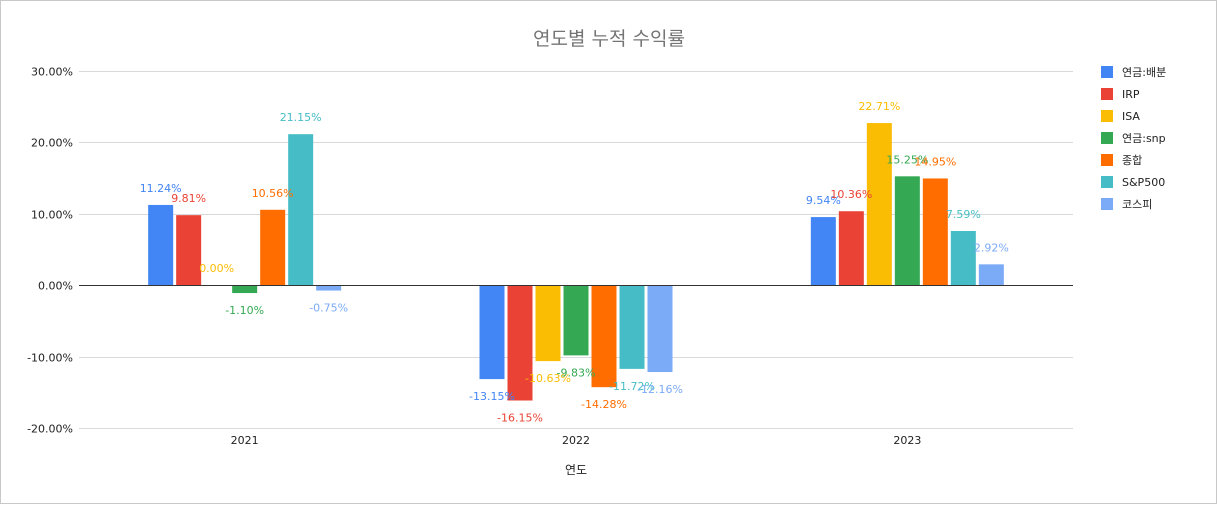 Image resolution: width=1217 pixels, height=505 pixels. Describe the element at coordinates (52, 215) in the screenshot. I see `y-tick-label: 10.00%` at that location.